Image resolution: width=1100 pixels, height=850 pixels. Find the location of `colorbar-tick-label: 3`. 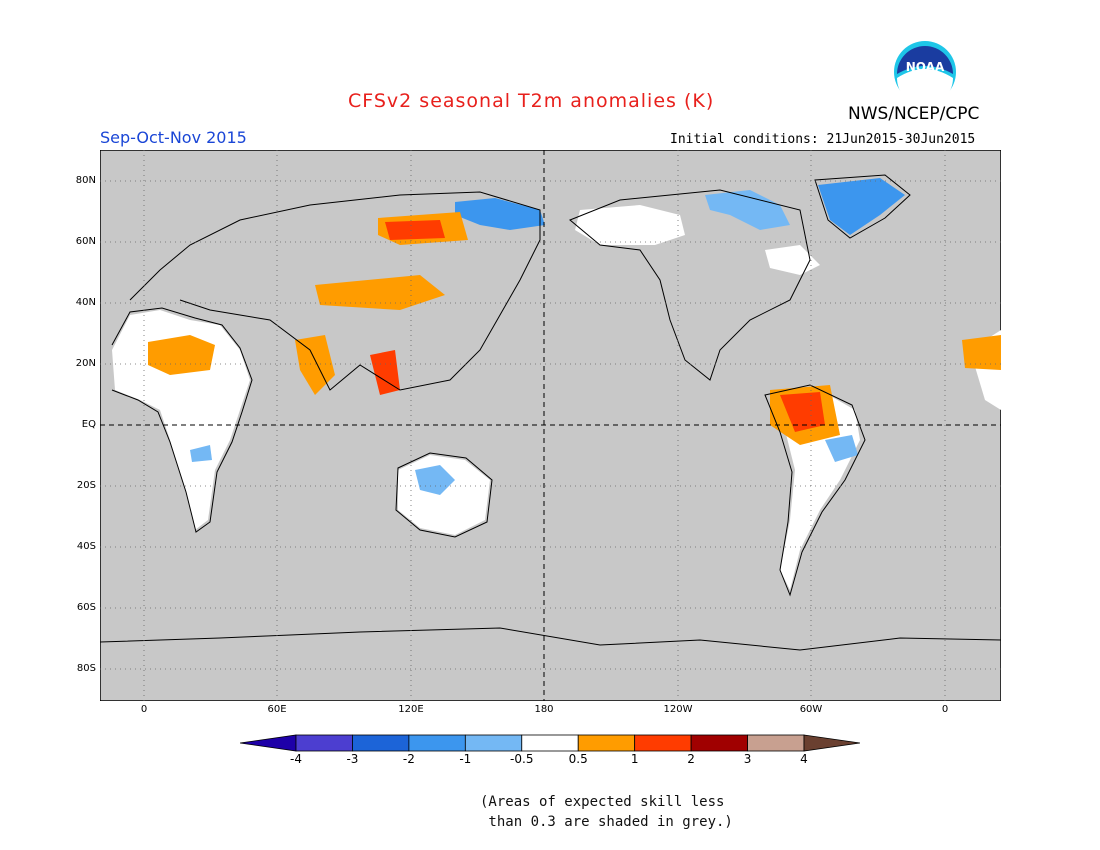

colorbar-tick-label: 3 is located at coordinates (747, 759).